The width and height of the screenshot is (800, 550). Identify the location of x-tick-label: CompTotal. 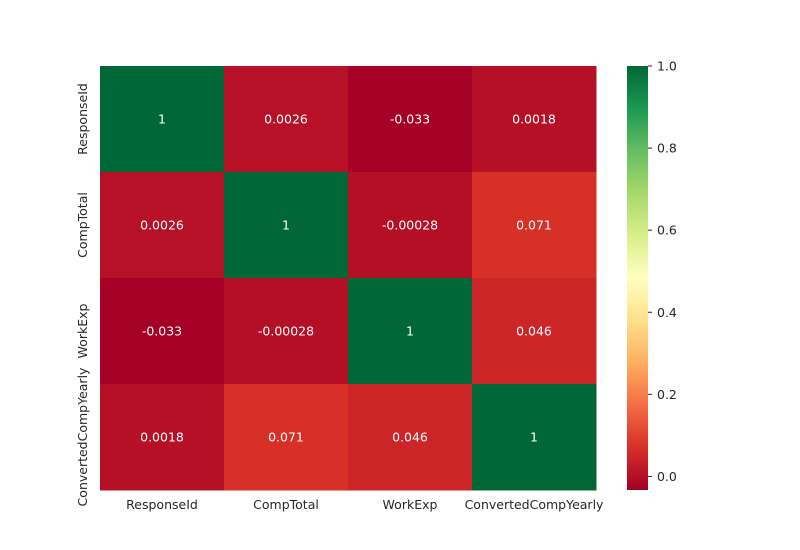
(286, 504).